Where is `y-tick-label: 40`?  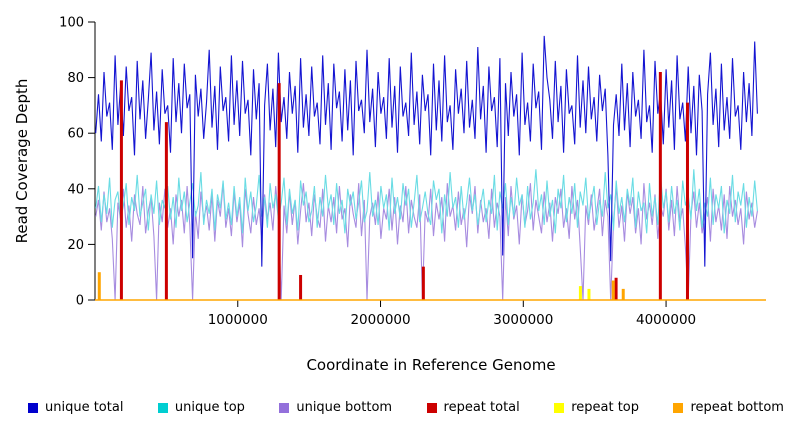 y-tick-label: 40 is located at coordinates (75, 189).